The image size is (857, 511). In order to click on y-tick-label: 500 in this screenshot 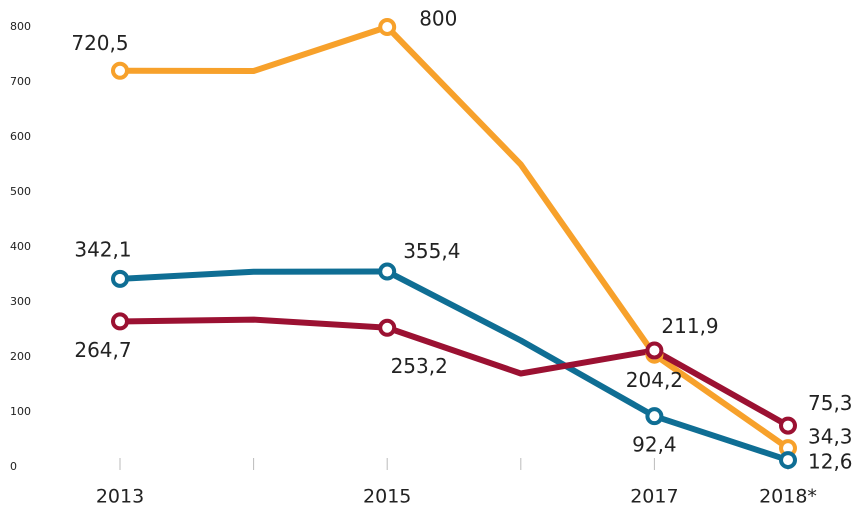, I will do `click(20, 191)`.